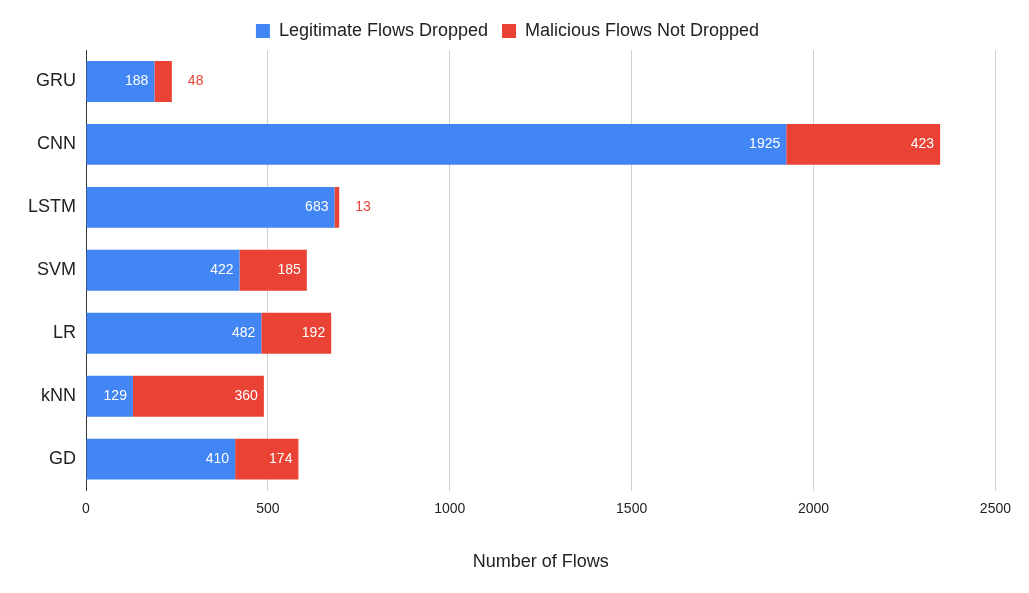 This screenshot has width=1029, height=593. What do you see at coordinates (137, 80) in the screenshot?
I see `data-label: 188` at bounding box center [137, 80].